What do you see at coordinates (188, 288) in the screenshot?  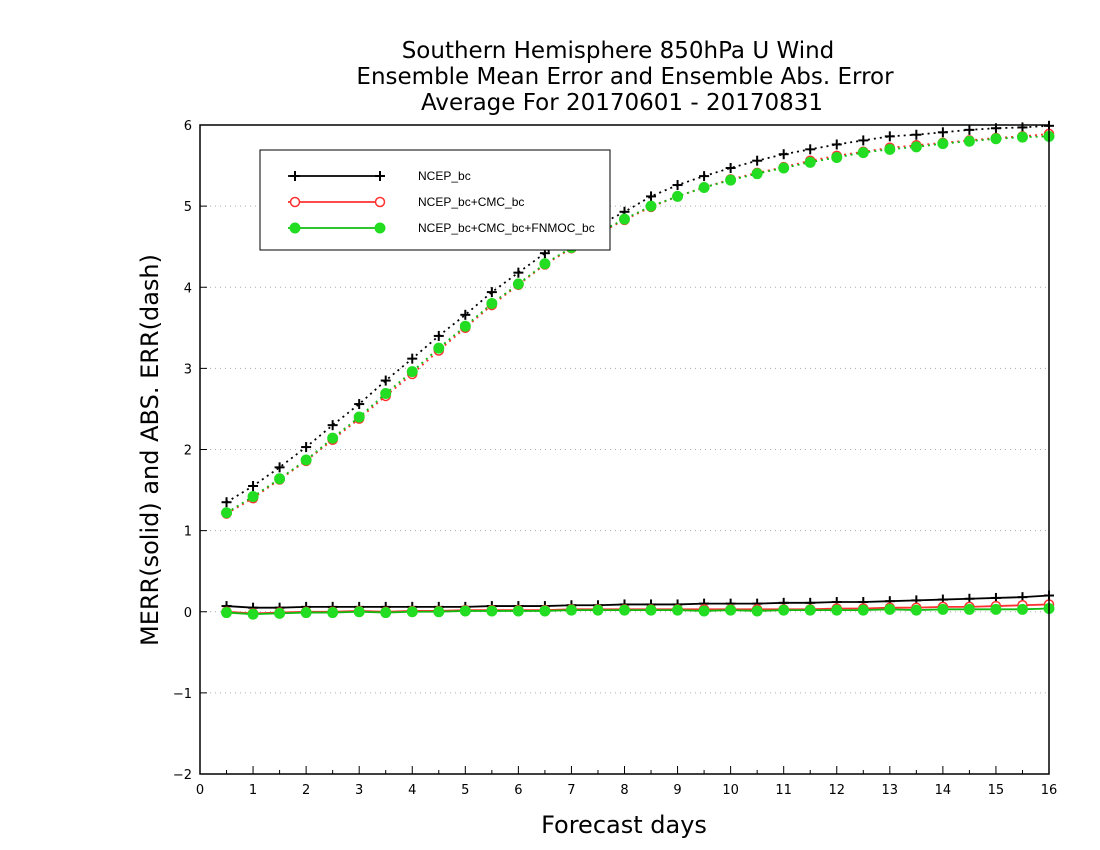 I see `y-tick-label: 4` at bounding box center [188, 288].